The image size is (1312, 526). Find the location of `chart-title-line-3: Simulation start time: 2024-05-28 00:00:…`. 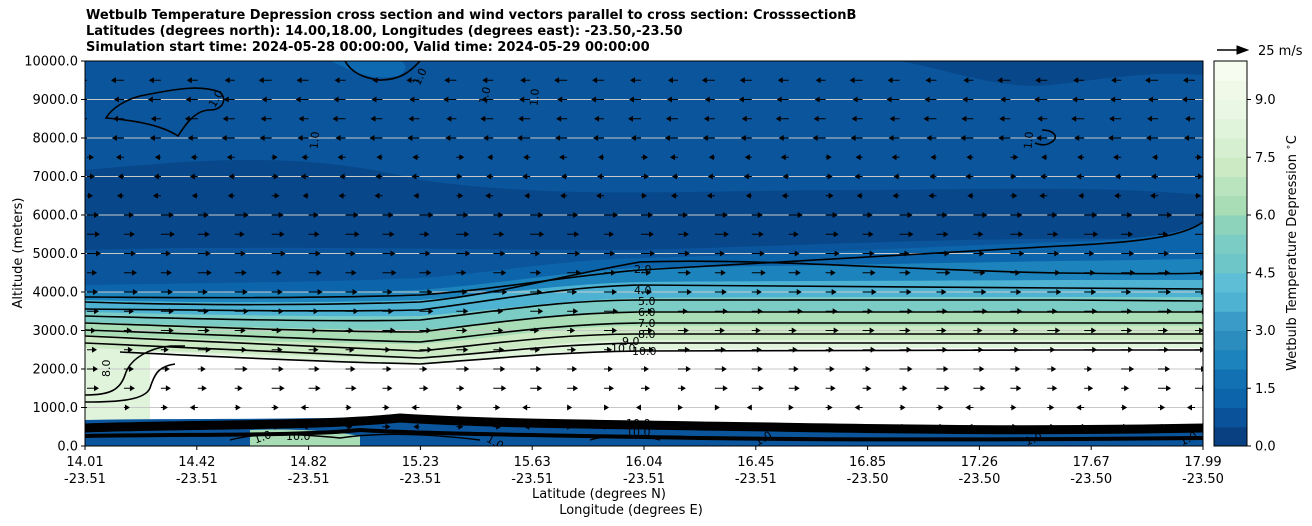

chart-title-line-3: Simulation start time: 2024-05-28 00:00:… is located at coordinates (368, 47).